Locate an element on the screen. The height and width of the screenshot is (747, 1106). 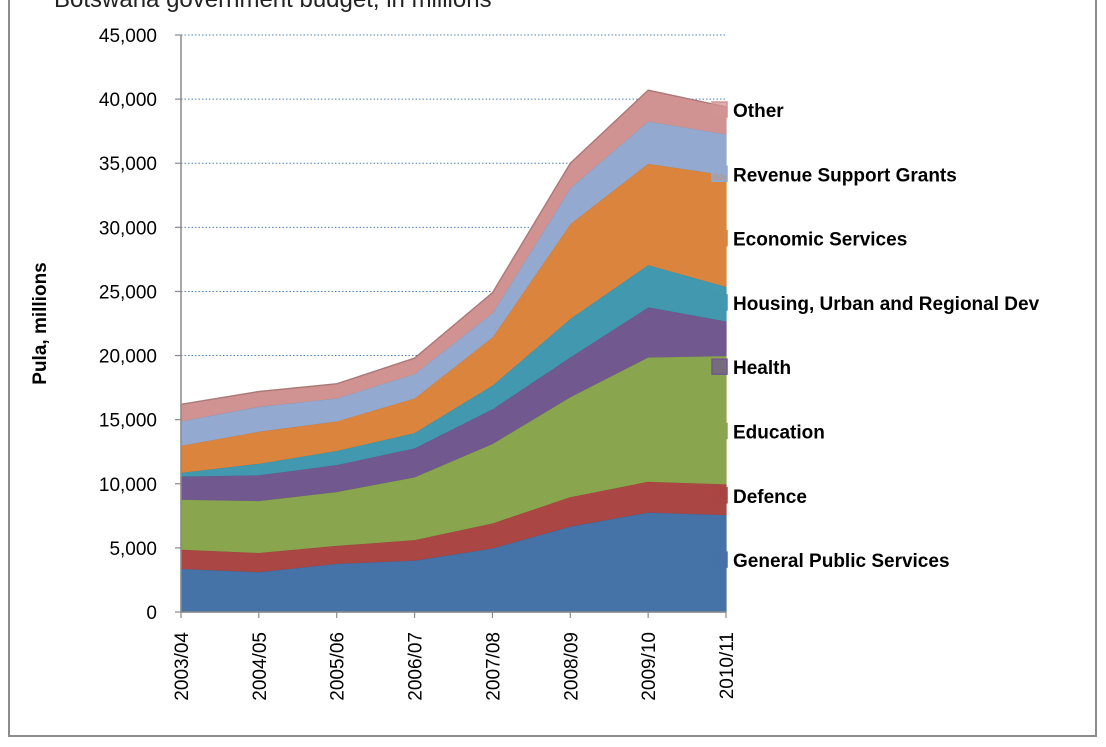
legend-swatch-revenue-support-grants is located at coordinates (719, 174).